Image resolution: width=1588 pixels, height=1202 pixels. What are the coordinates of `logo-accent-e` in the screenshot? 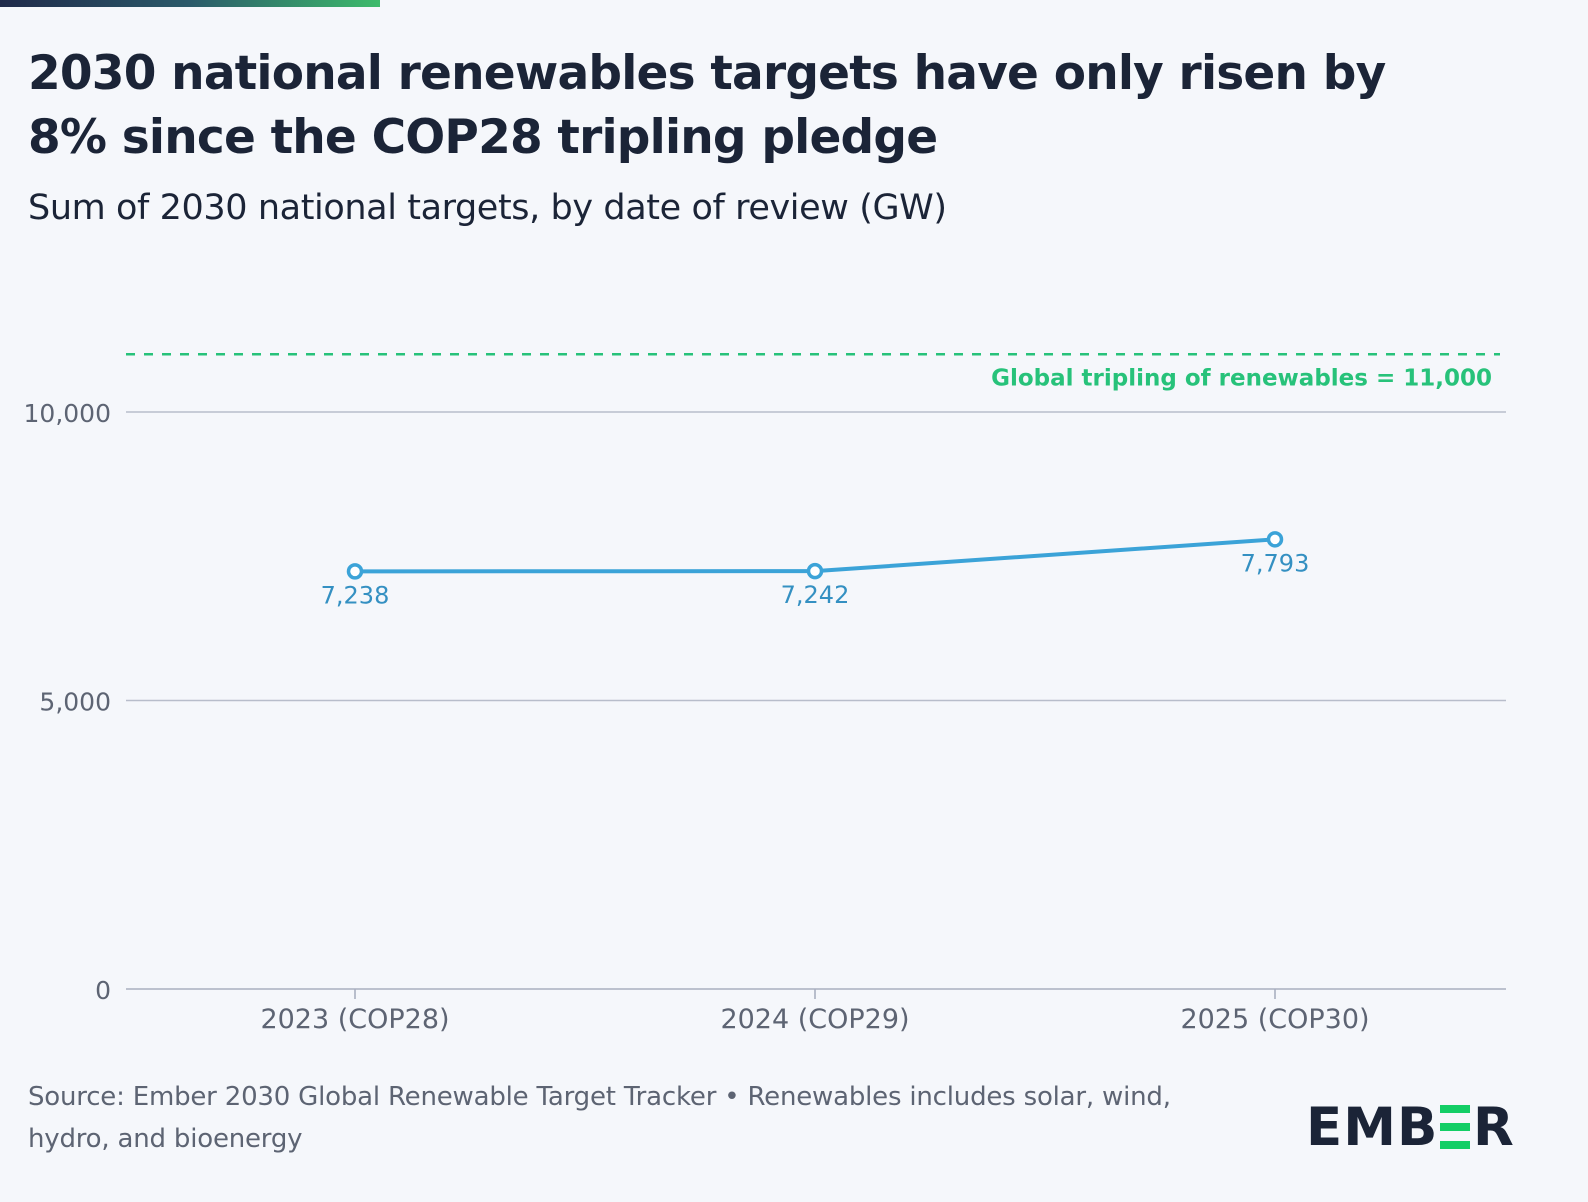 It's located at (1455, 1127).